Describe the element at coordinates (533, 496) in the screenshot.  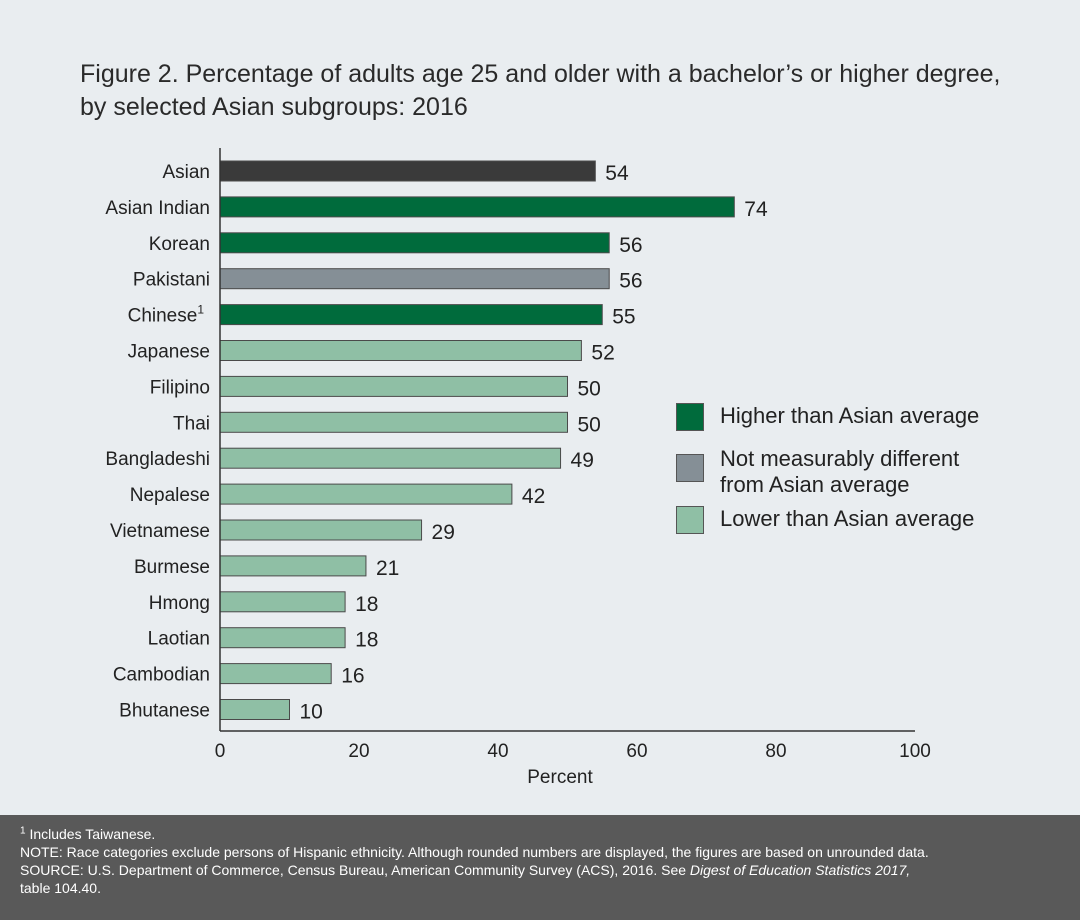
I see `value-label-nepalese: 42` at that location.